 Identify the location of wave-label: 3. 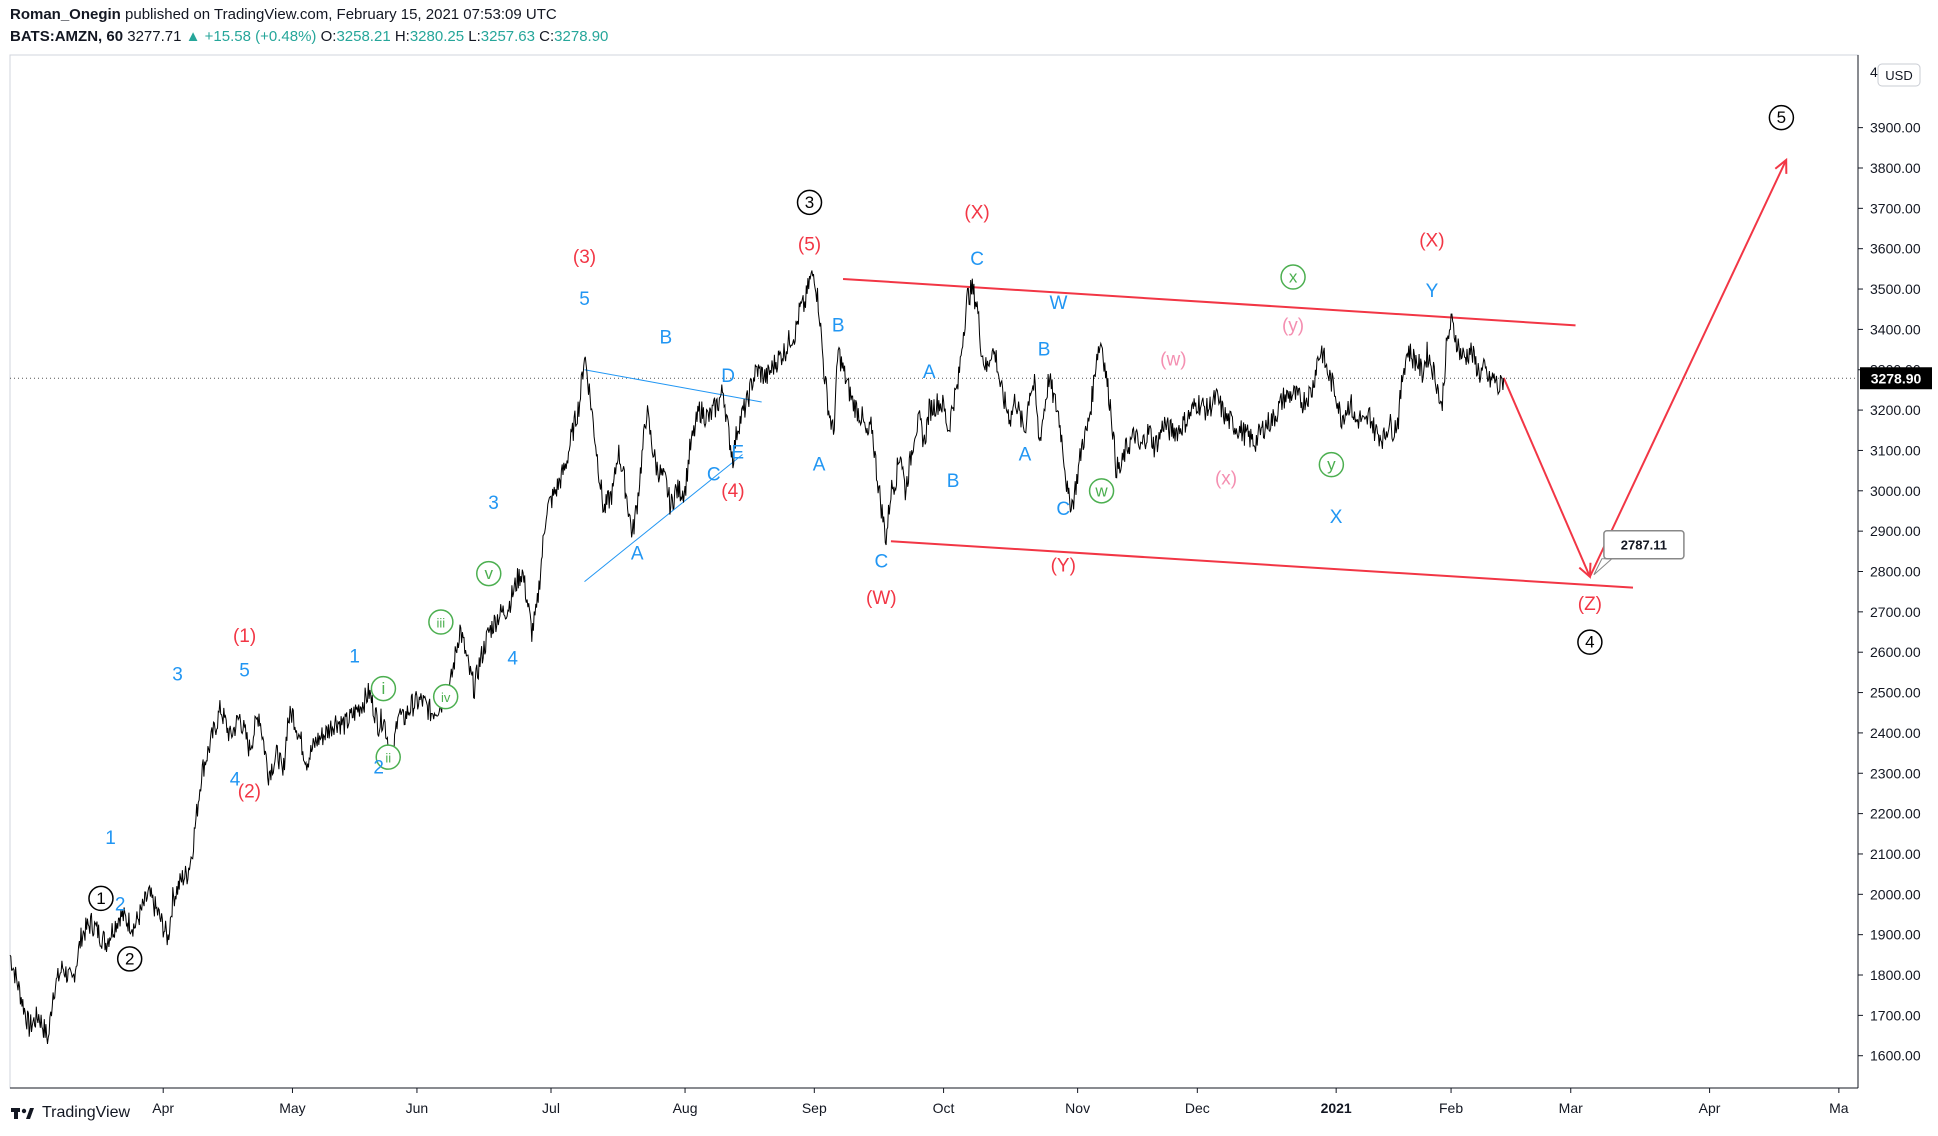
(493, 503).